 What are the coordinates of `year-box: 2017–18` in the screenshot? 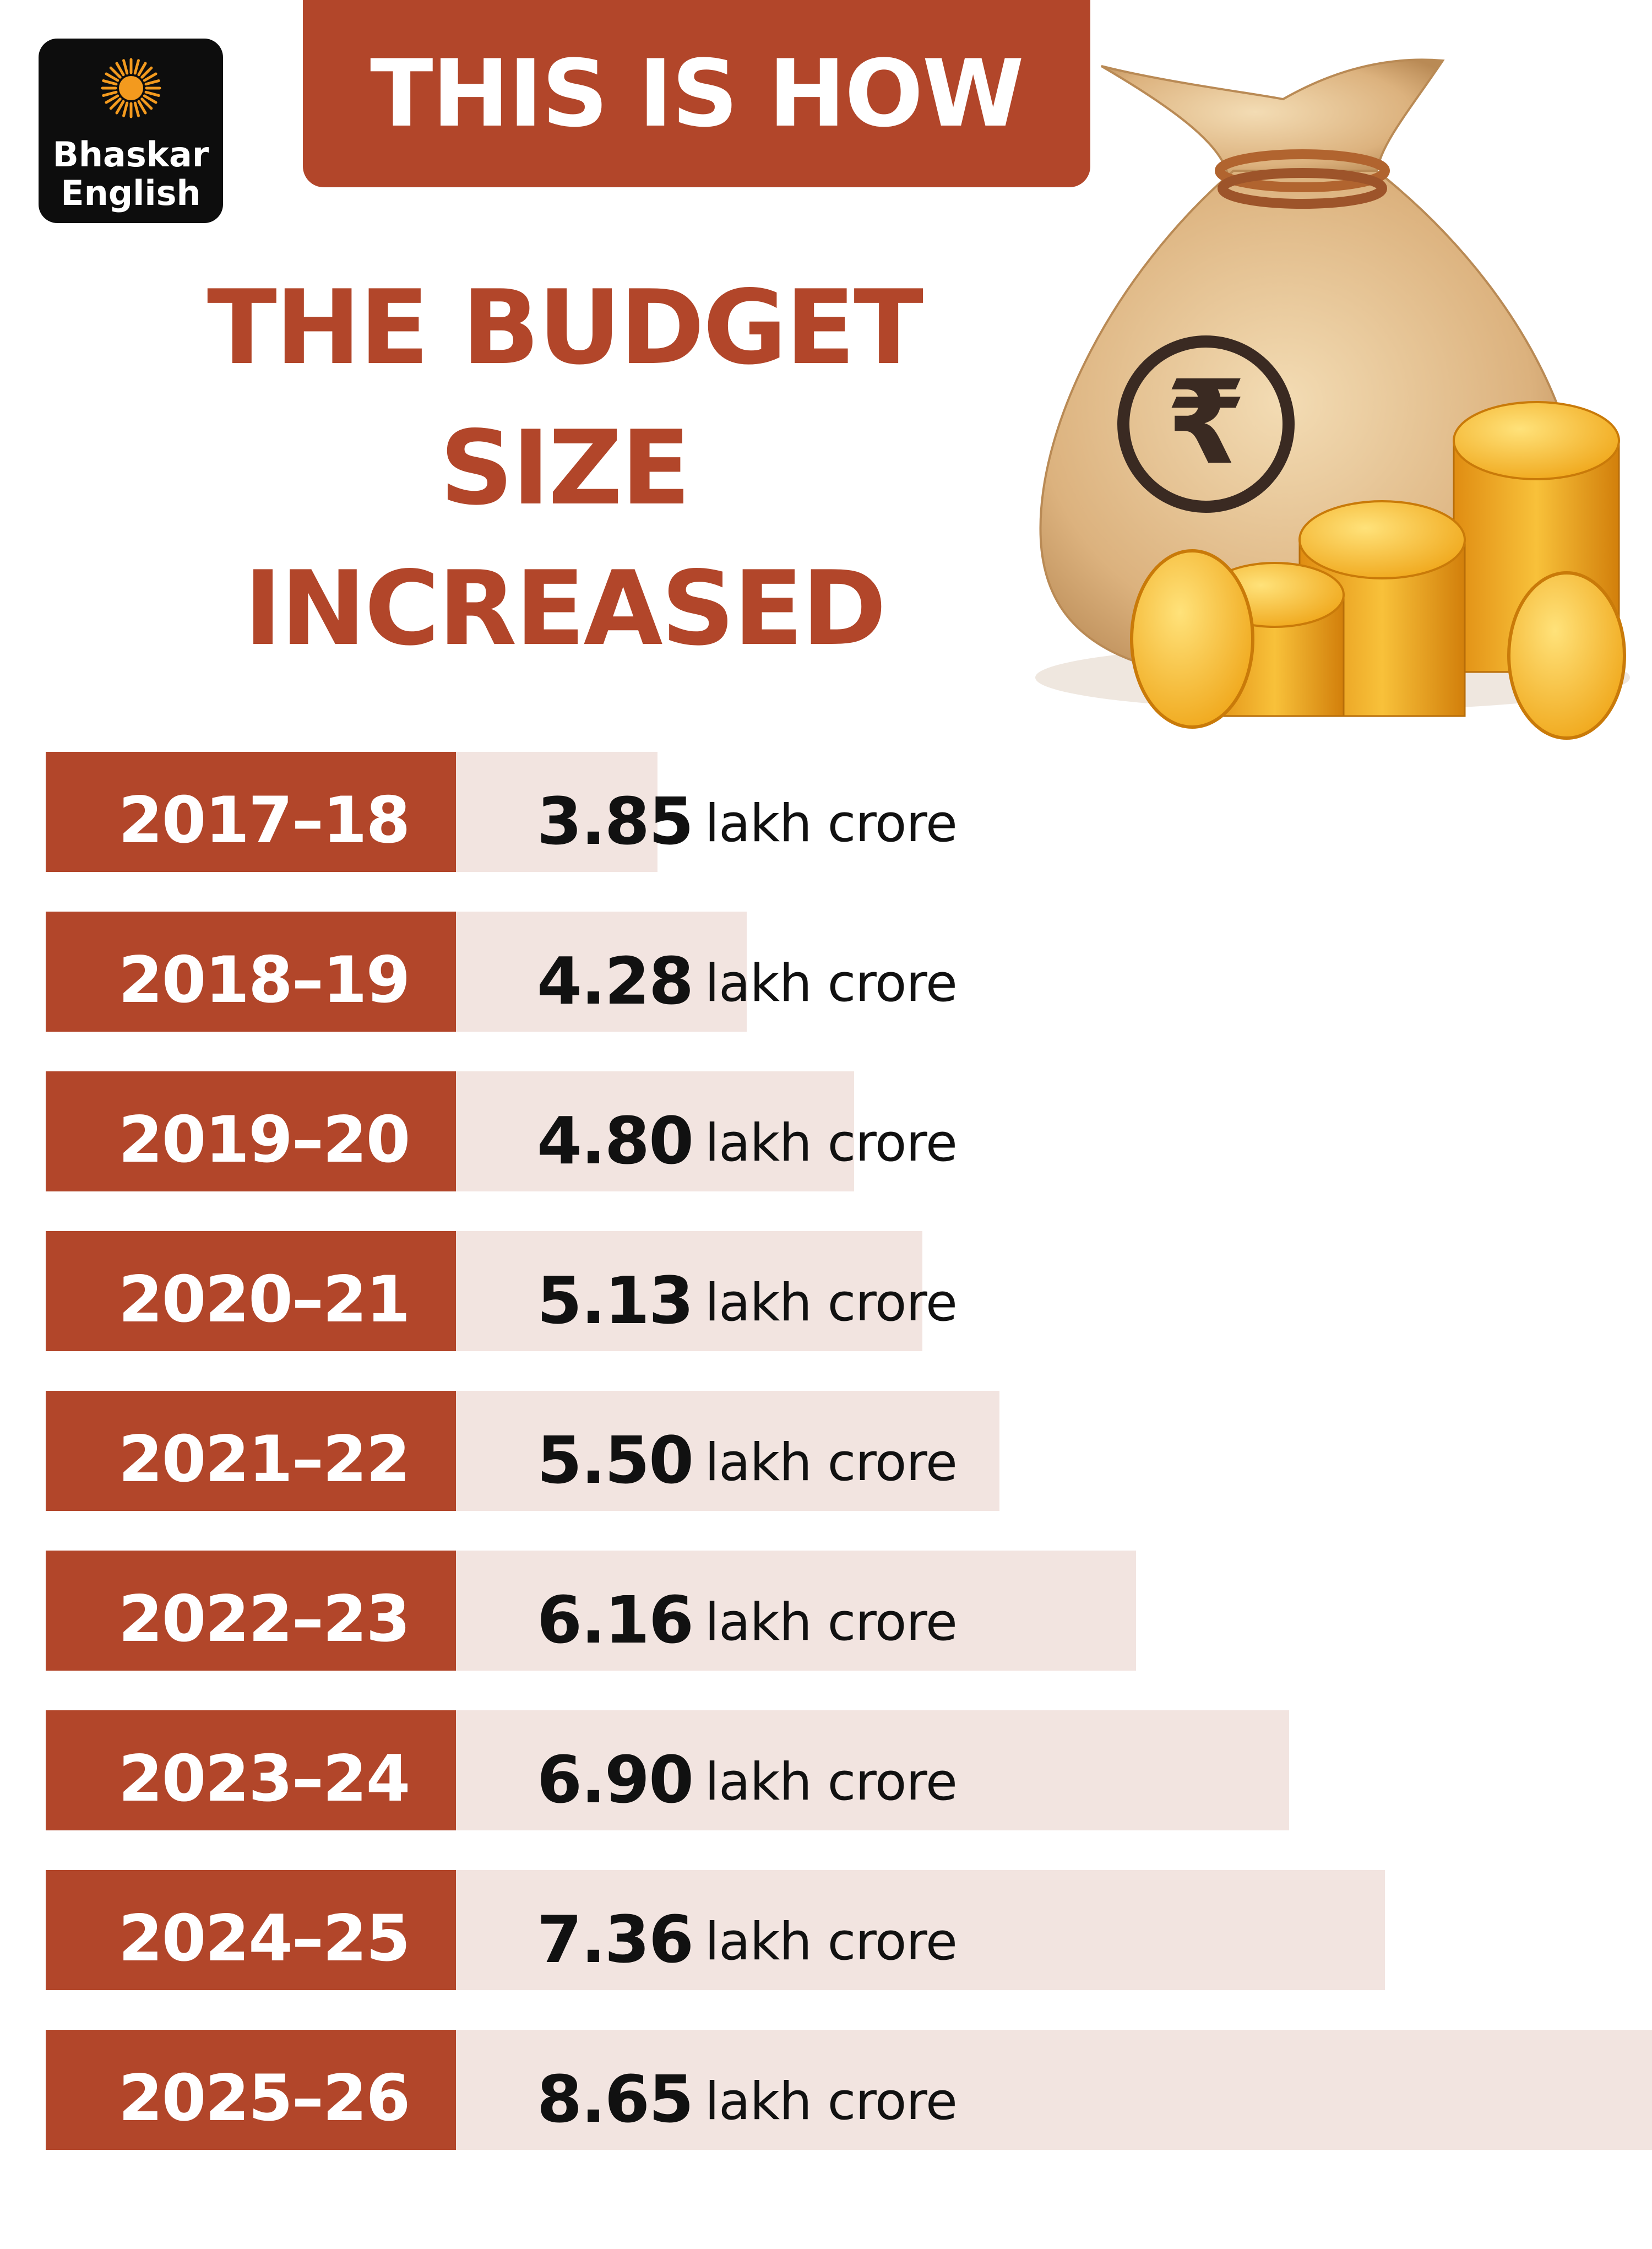 It's located at (251, 812).